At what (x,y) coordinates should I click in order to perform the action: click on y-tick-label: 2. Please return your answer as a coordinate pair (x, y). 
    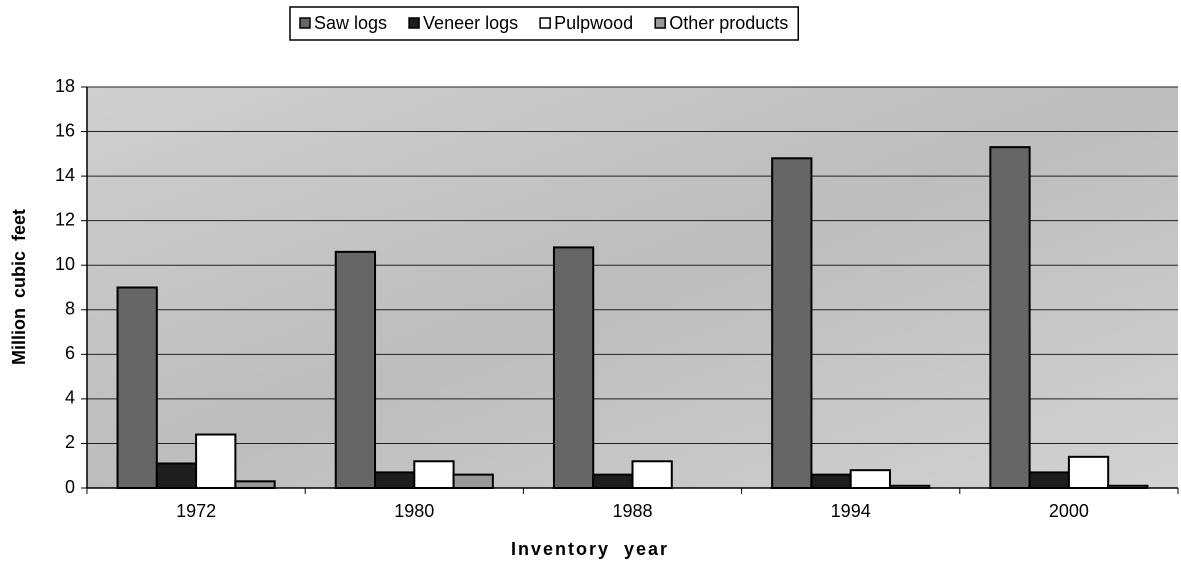
    Looking at the image, I should click on (70, 442).